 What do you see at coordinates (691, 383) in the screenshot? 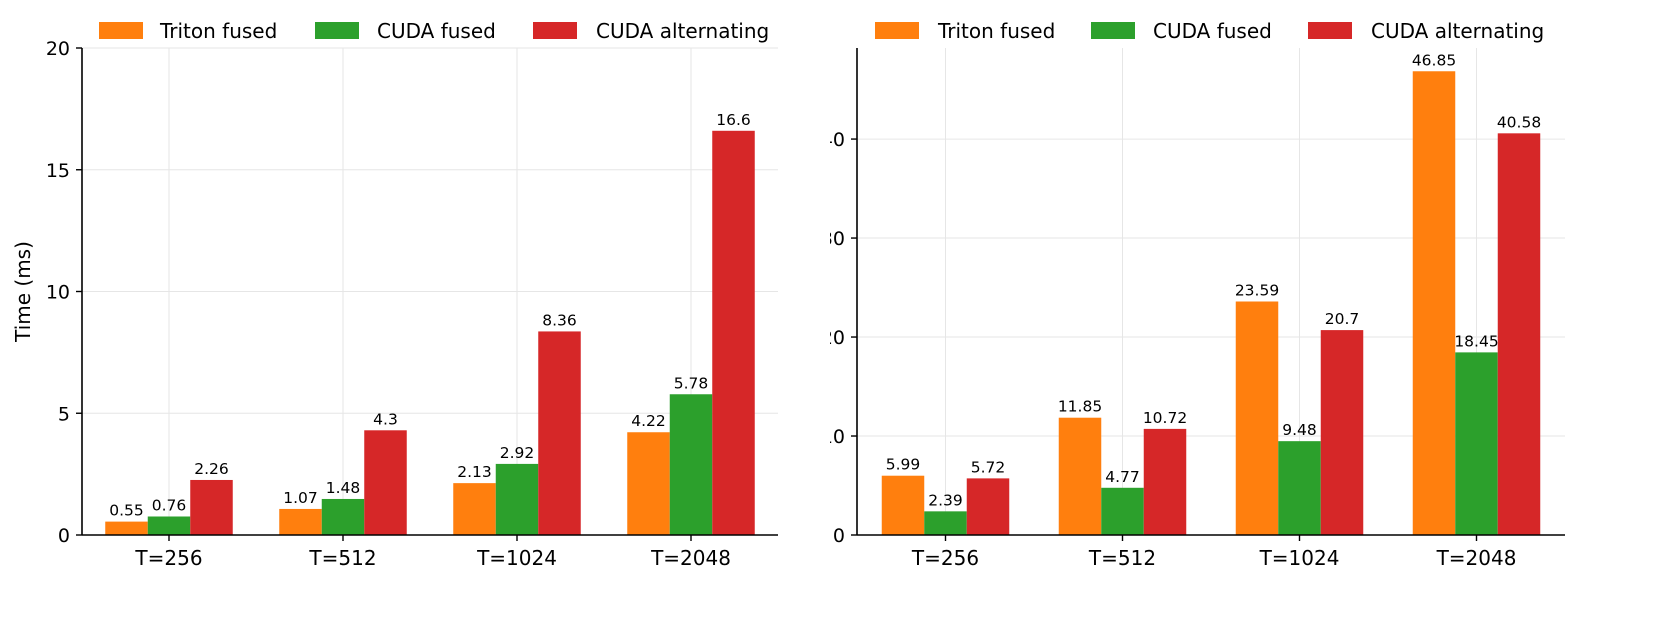
I see `bar-value-label: 5.78` at bounding box center [691, 383].